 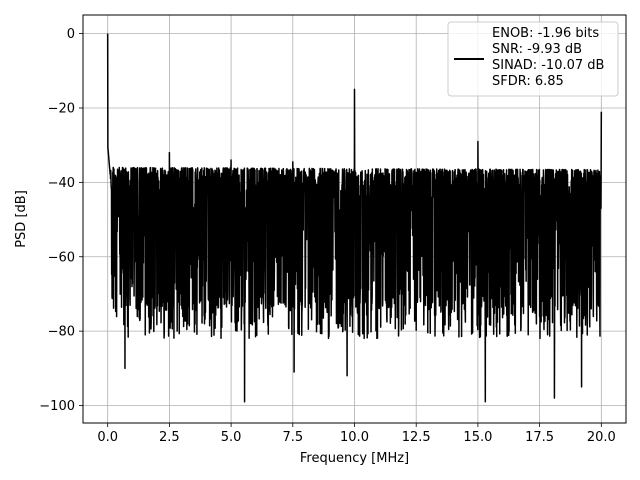 I want to click on legend-snr: SNR: -9.93 dB, so click(x=537, y=49).